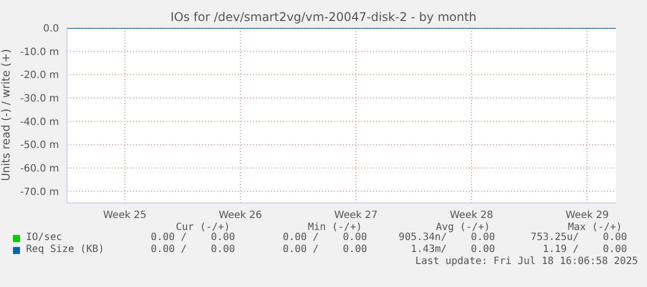 Image resolution: width=647 pixels, height=287 pixels. What do you see at coordinates (526, 261) in the screenshot?
I see `text: Last update: Fri Jul 18 16:06:58 2025` at bounding box center [526, 261].